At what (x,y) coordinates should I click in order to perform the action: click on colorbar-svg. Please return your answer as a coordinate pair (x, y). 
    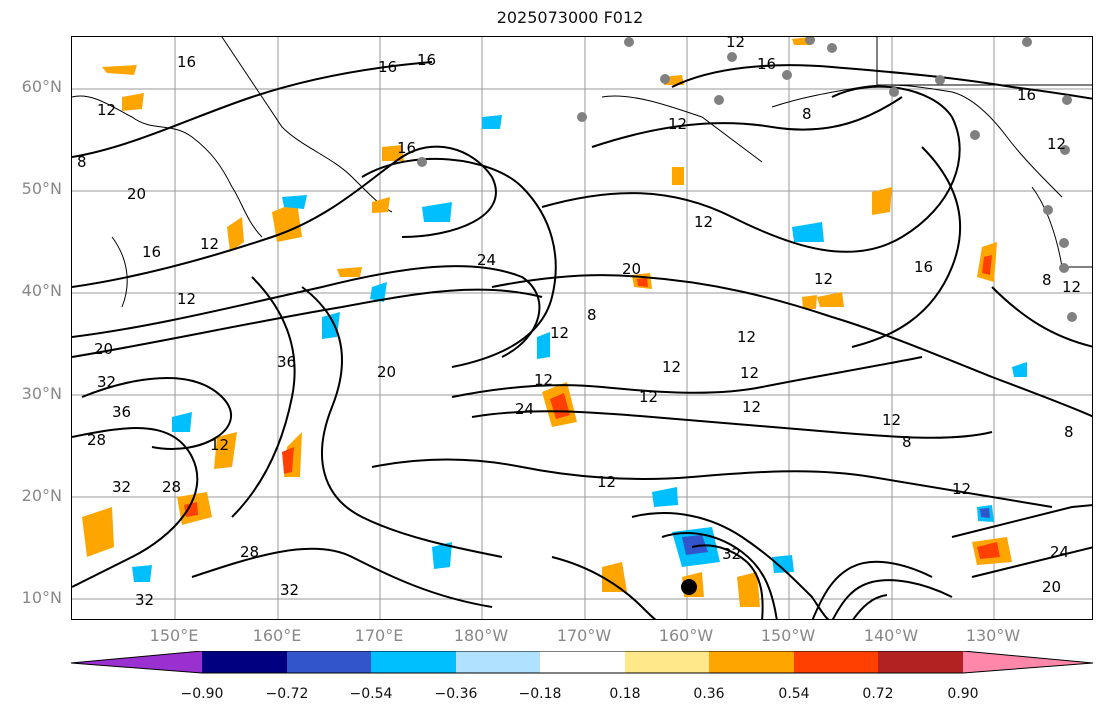
    Looking at the image, I should click on (582, 662).